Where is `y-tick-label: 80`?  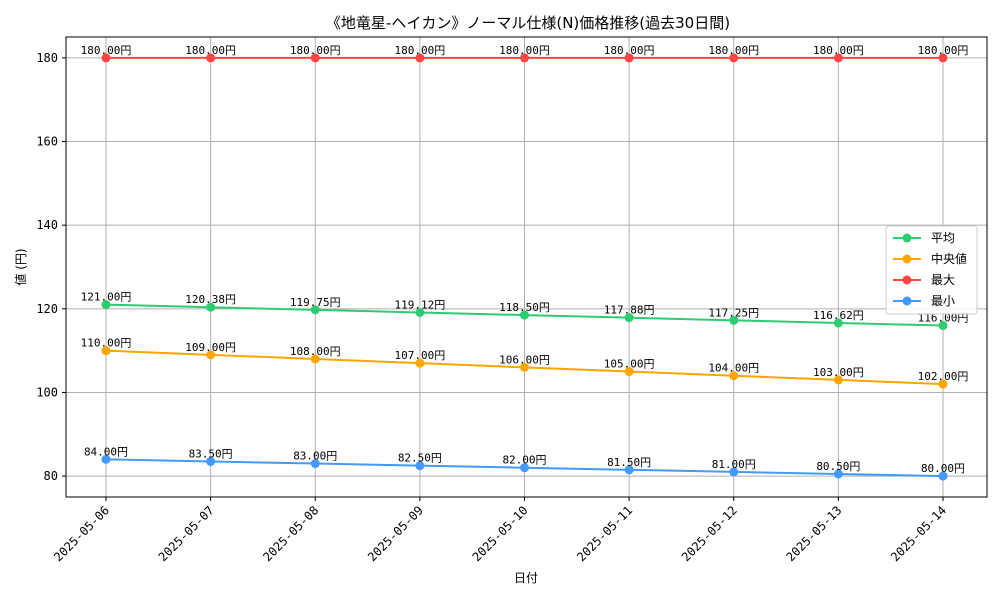 y-tick-label: 80 is located at coordinates (51, 476).